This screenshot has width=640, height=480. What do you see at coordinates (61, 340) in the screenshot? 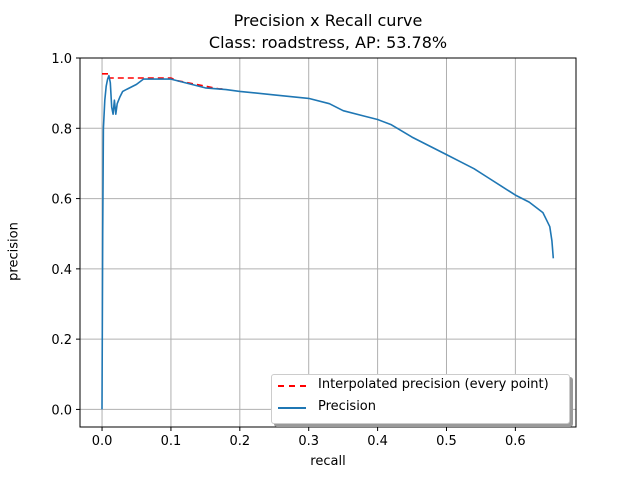
I see `y-tick-label: 0.2` at bounding box center [61, 340].